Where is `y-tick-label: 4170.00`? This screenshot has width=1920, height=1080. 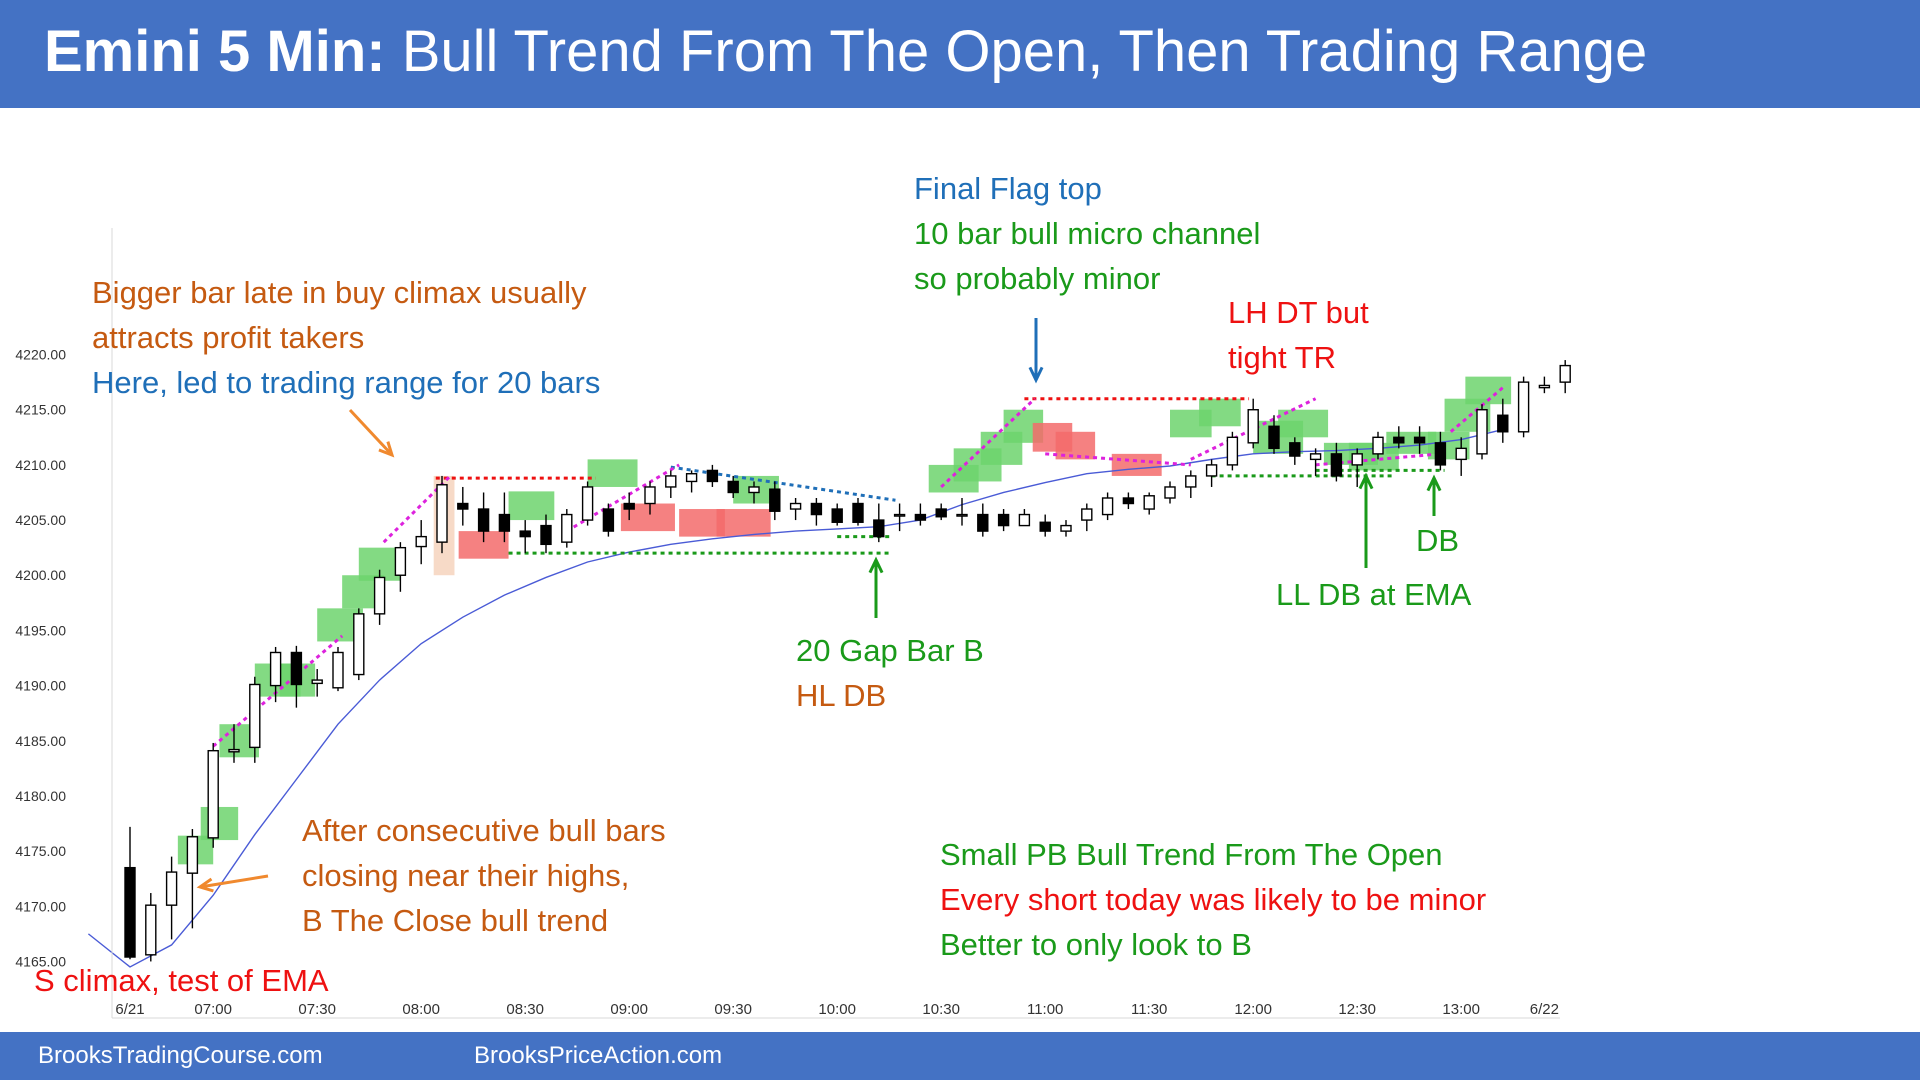
y-tick-label: 4170.00 is located at coordinates (40, 906).